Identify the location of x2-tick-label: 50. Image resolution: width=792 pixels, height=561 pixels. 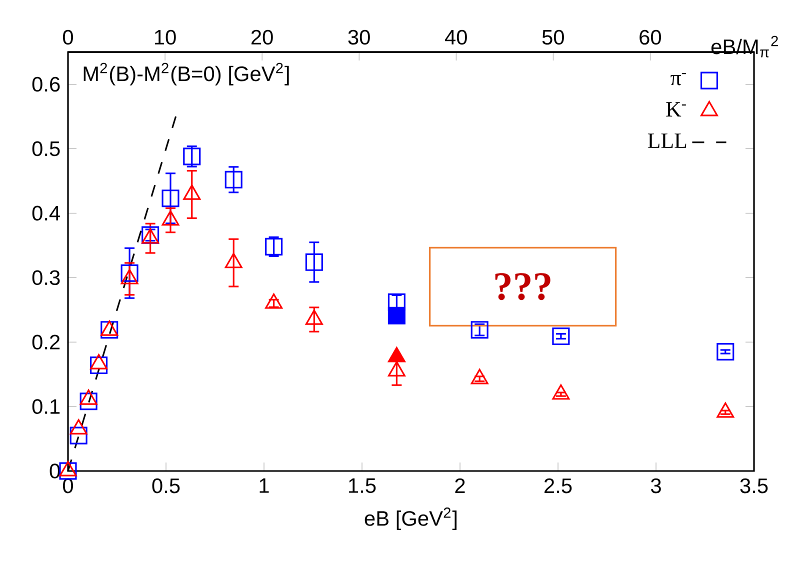
(553, 37).